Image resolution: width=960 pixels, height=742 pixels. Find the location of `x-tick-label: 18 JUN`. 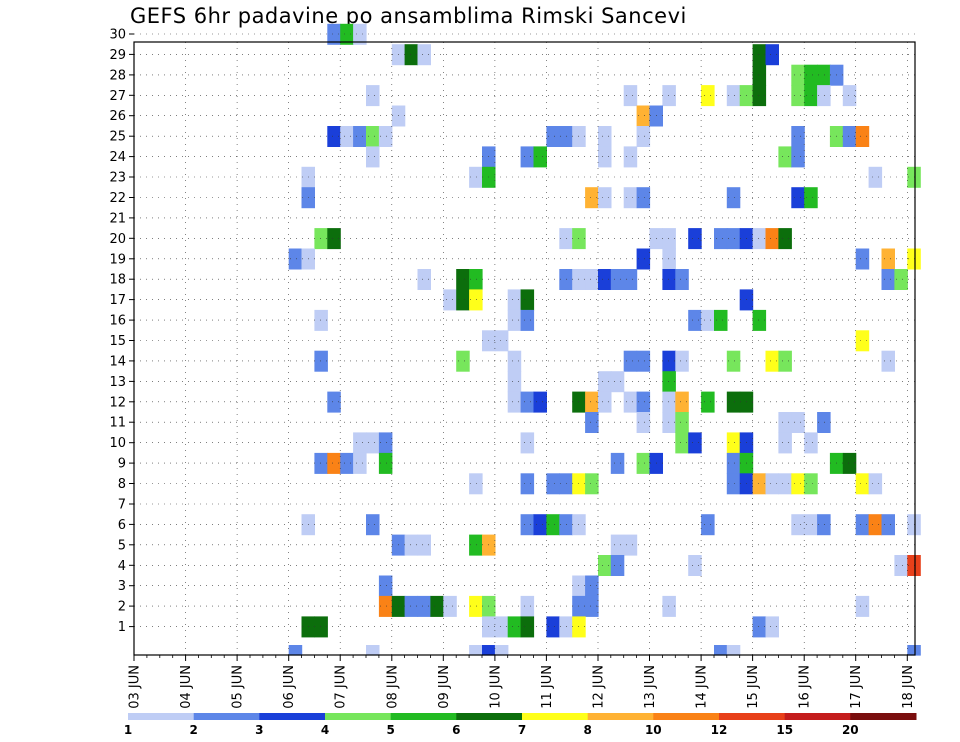

x-tick-label: 18 JUN is located at coordinates (908, 687).